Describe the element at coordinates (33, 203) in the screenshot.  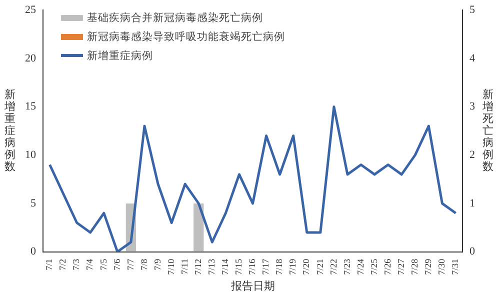
I see `y-tick-label: 5` at that location.